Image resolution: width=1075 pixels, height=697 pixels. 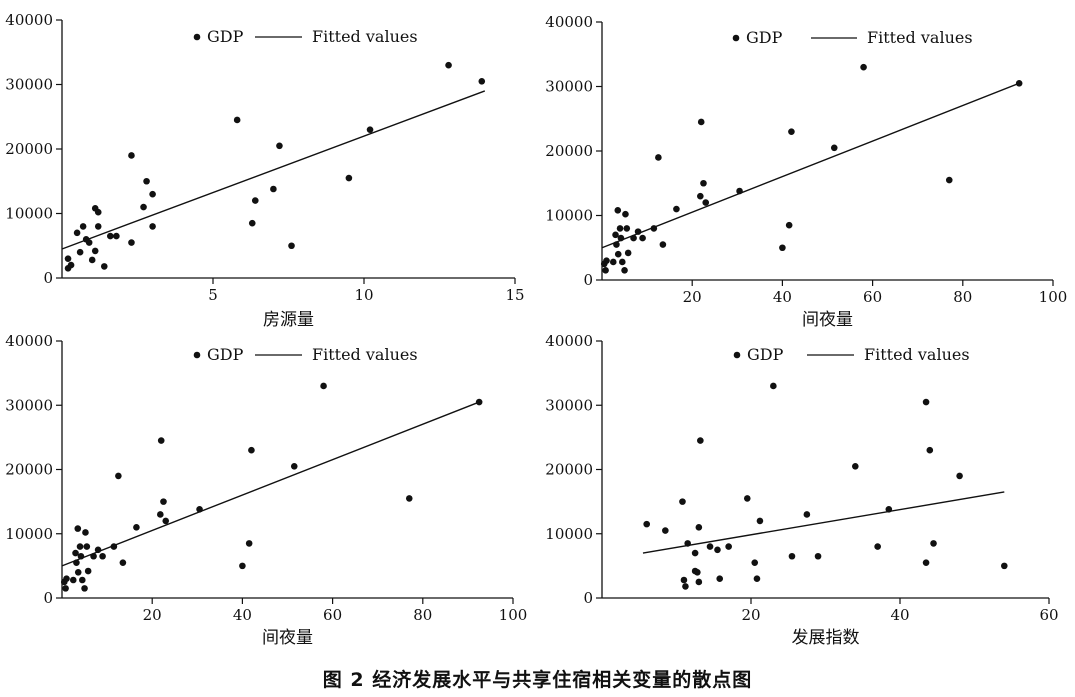 I want to click on x-tick-label: 15, so click(x=514, y=295).